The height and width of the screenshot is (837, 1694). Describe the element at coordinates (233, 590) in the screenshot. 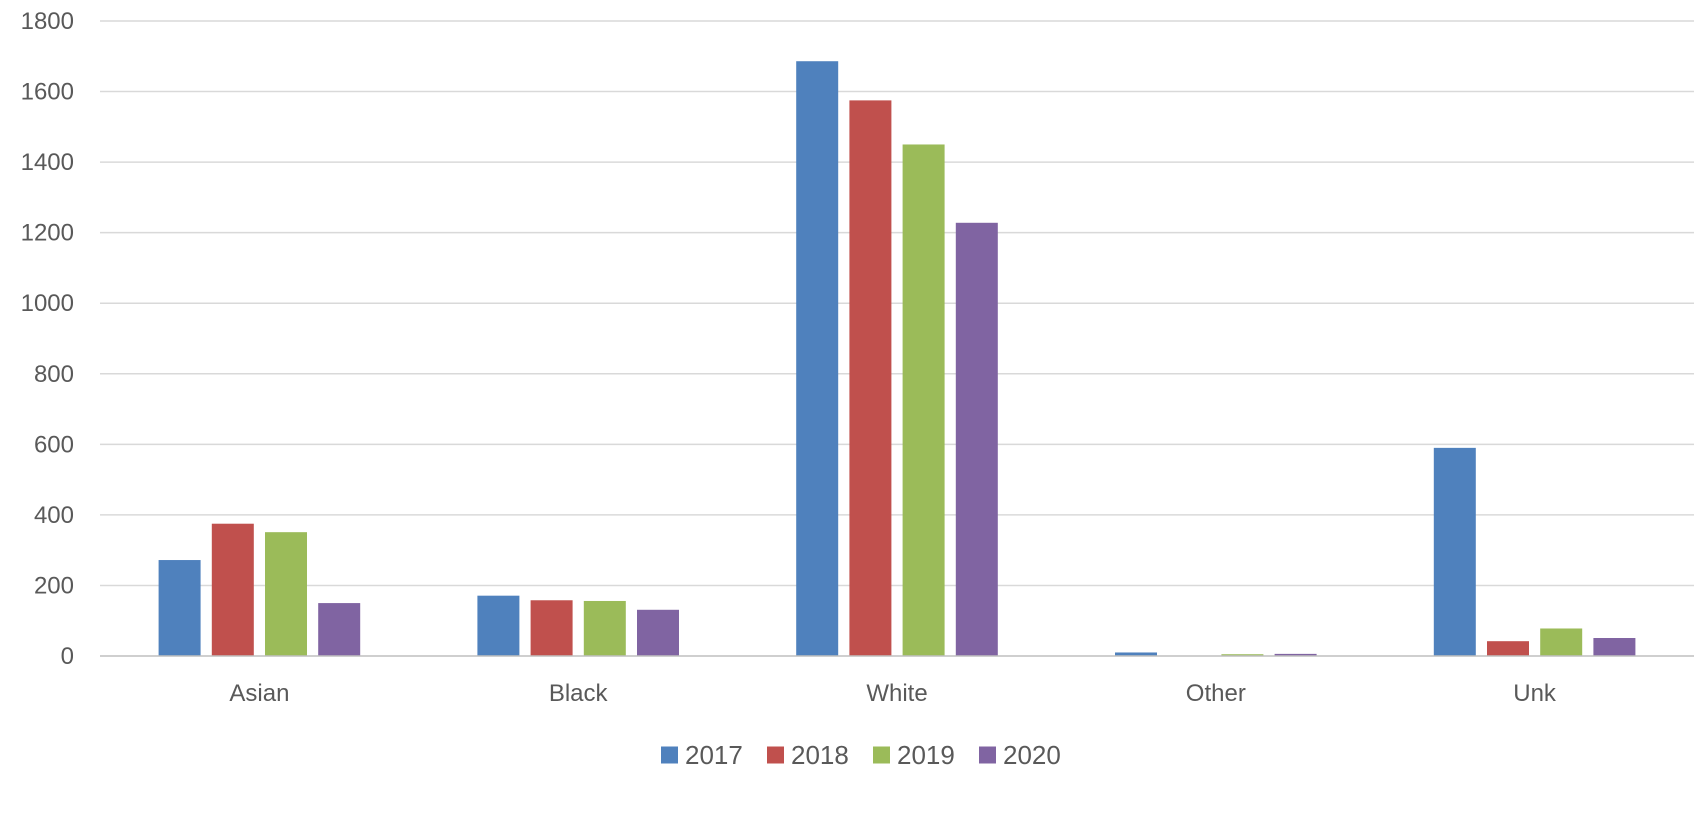

I see `bar-asian-2018` at that location.